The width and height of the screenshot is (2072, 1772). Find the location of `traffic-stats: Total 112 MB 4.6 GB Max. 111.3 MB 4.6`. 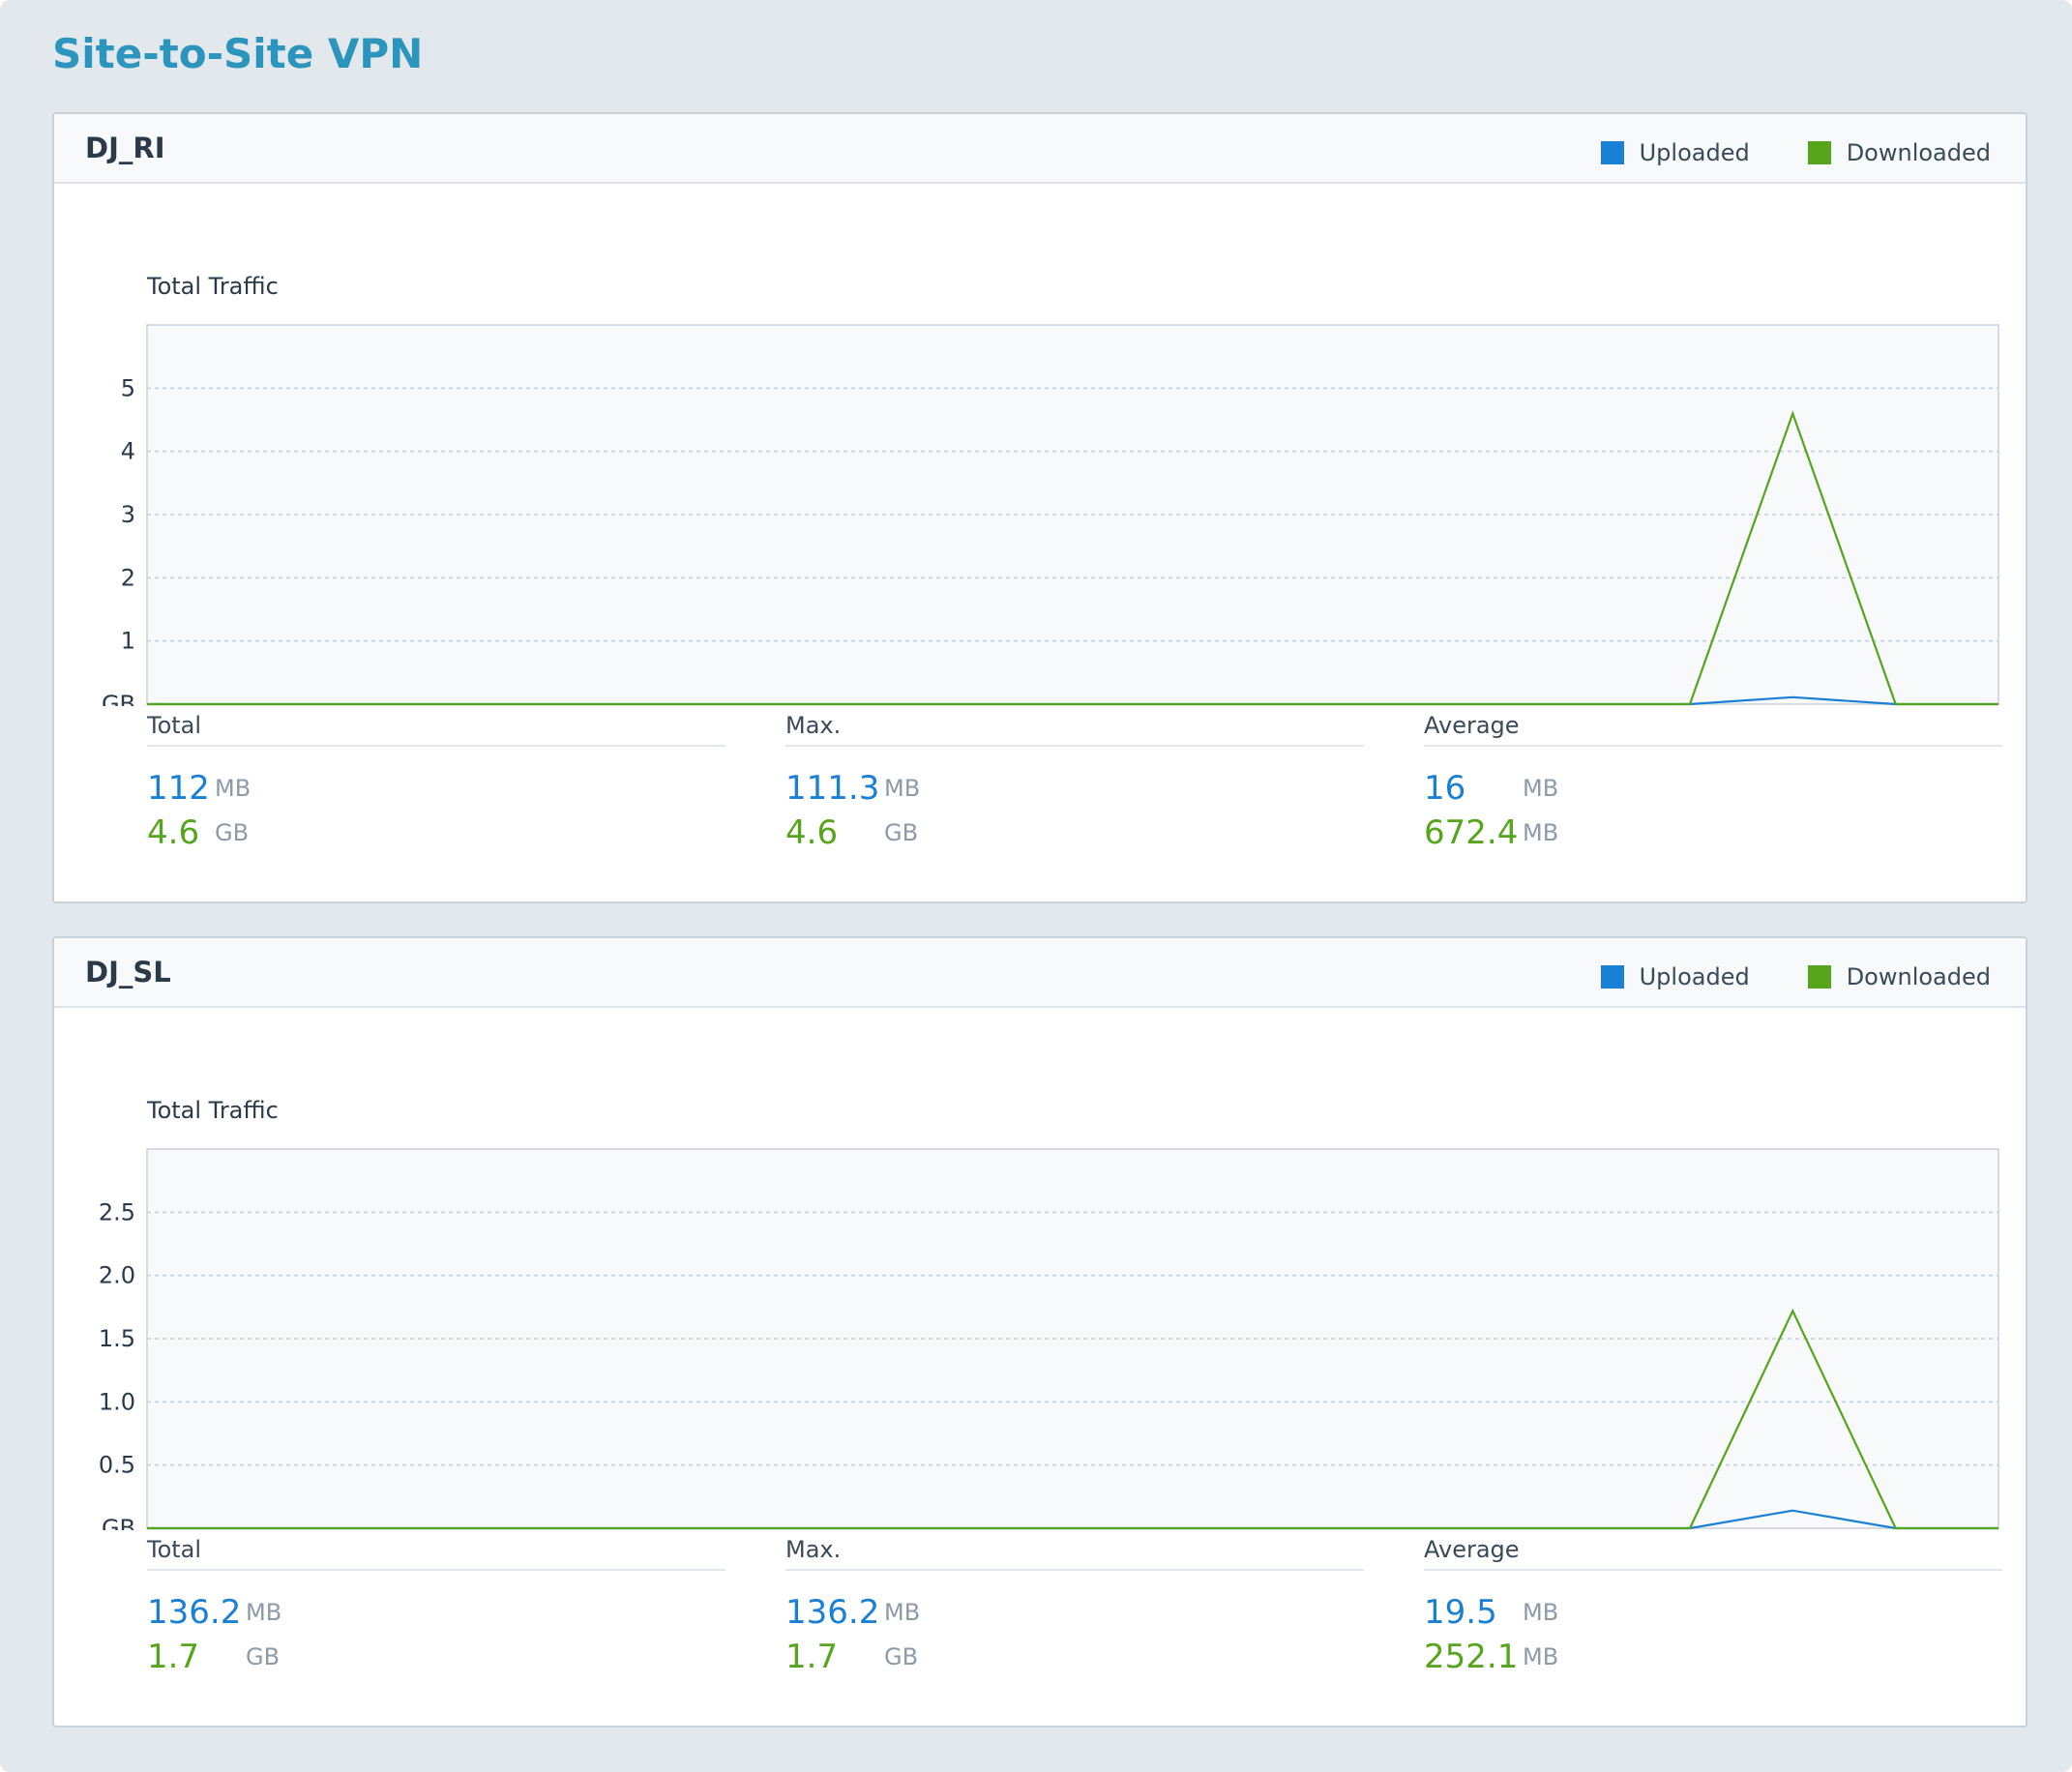

traffic-stats: Total 112 MB 4.6 GB Max. 111.3 MB 4.6 is located at coordinates (1074, 793).